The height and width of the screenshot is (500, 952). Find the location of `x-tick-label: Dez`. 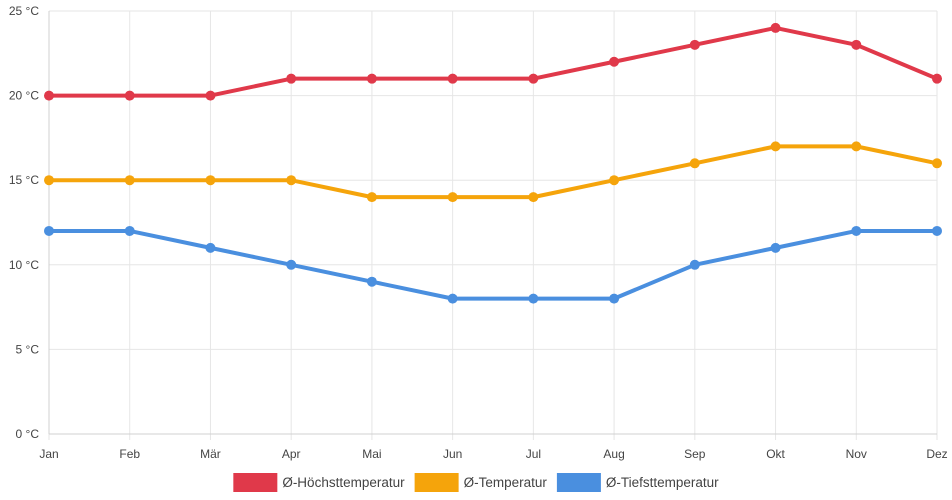

x-tick-label: Dez is located at coordinates (936, 454).